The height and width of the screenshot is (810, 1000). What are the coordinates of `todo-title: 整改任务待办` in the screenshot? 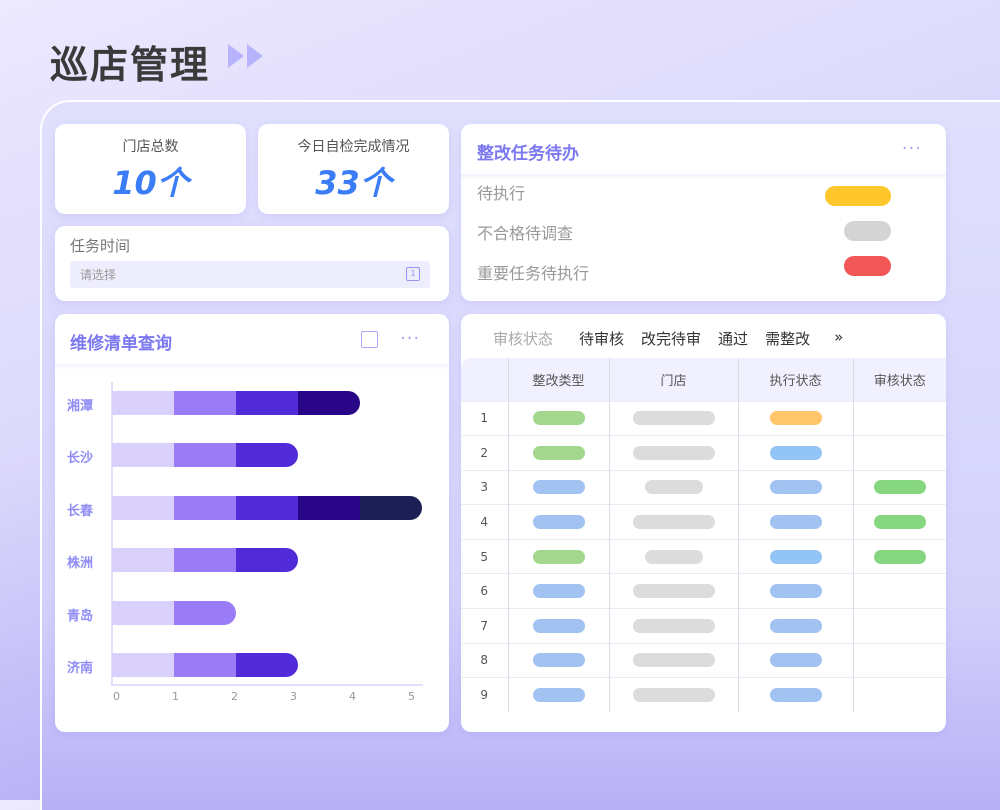 It's located at (528, 154).